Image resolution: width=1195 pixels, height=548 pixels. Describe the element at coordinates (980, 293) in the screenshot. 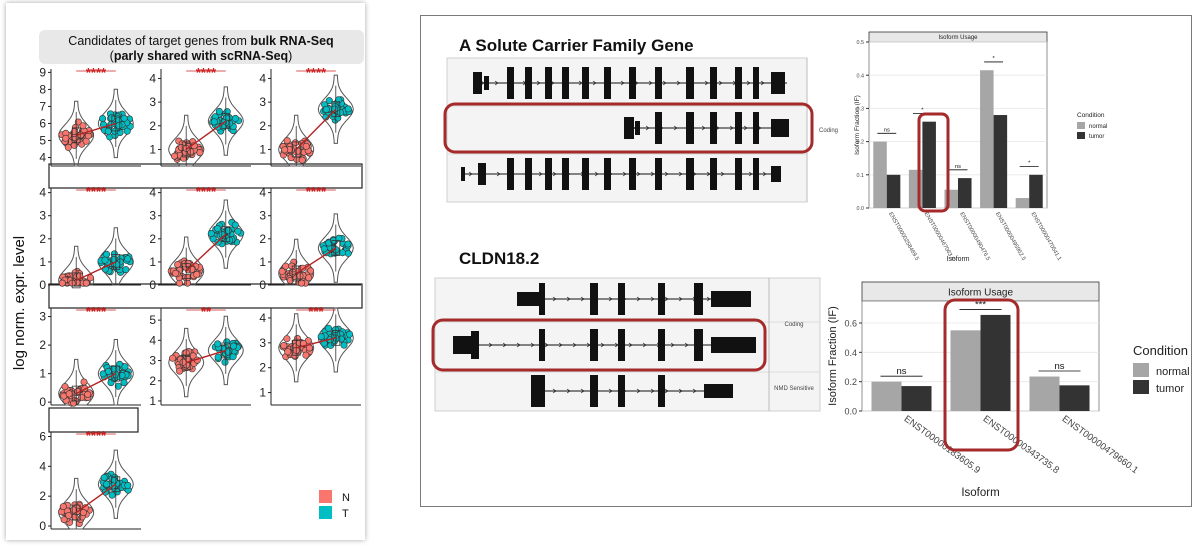

I see `chart-title: Isoform Usage` at that location.